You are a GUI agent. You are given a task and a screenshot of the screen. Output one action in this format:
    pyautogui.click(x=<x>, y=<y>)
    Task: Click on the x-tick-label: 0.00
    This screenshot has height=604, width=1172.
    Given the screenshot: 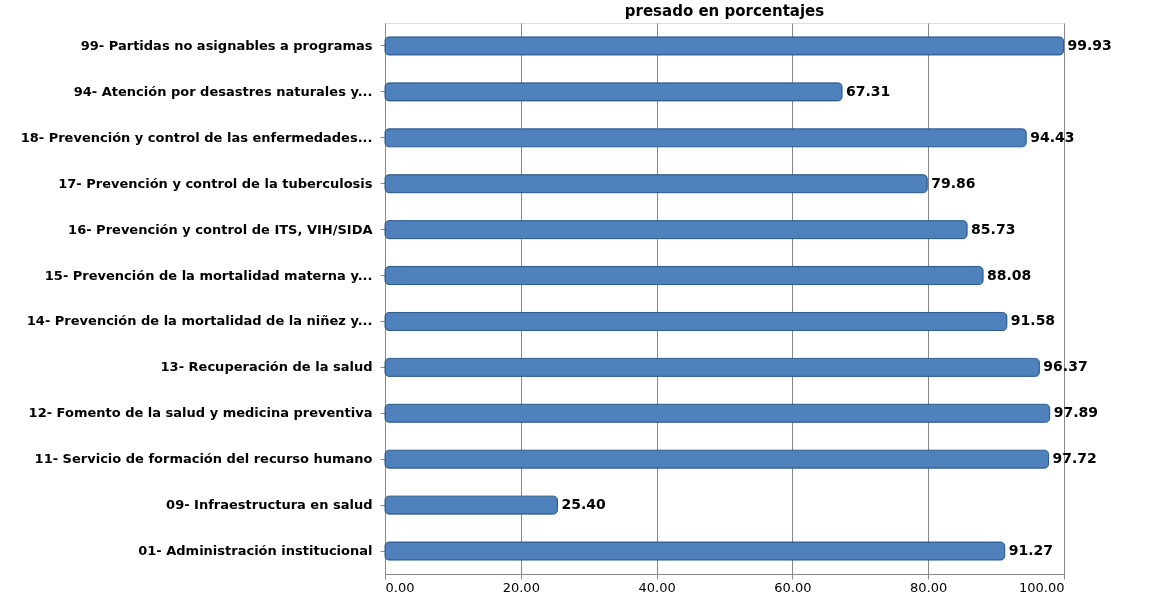 What is the action you would take?
    pyautogui.click(x=400, y=587)
    